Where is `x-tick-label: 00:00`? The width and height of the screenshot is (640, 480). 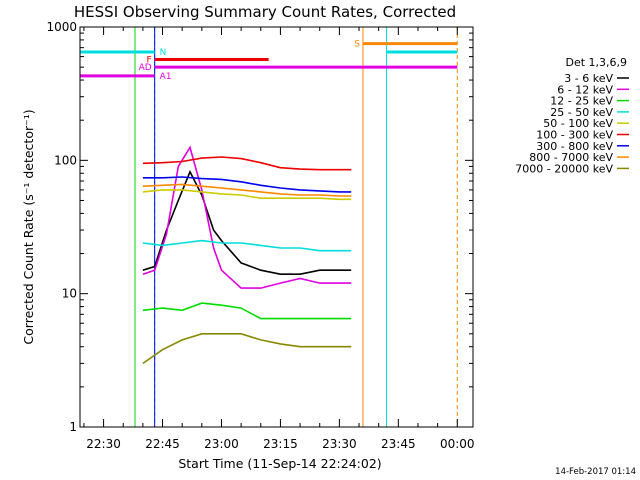
x-tick-label: 00:00 is located at coordinates (457, 444).